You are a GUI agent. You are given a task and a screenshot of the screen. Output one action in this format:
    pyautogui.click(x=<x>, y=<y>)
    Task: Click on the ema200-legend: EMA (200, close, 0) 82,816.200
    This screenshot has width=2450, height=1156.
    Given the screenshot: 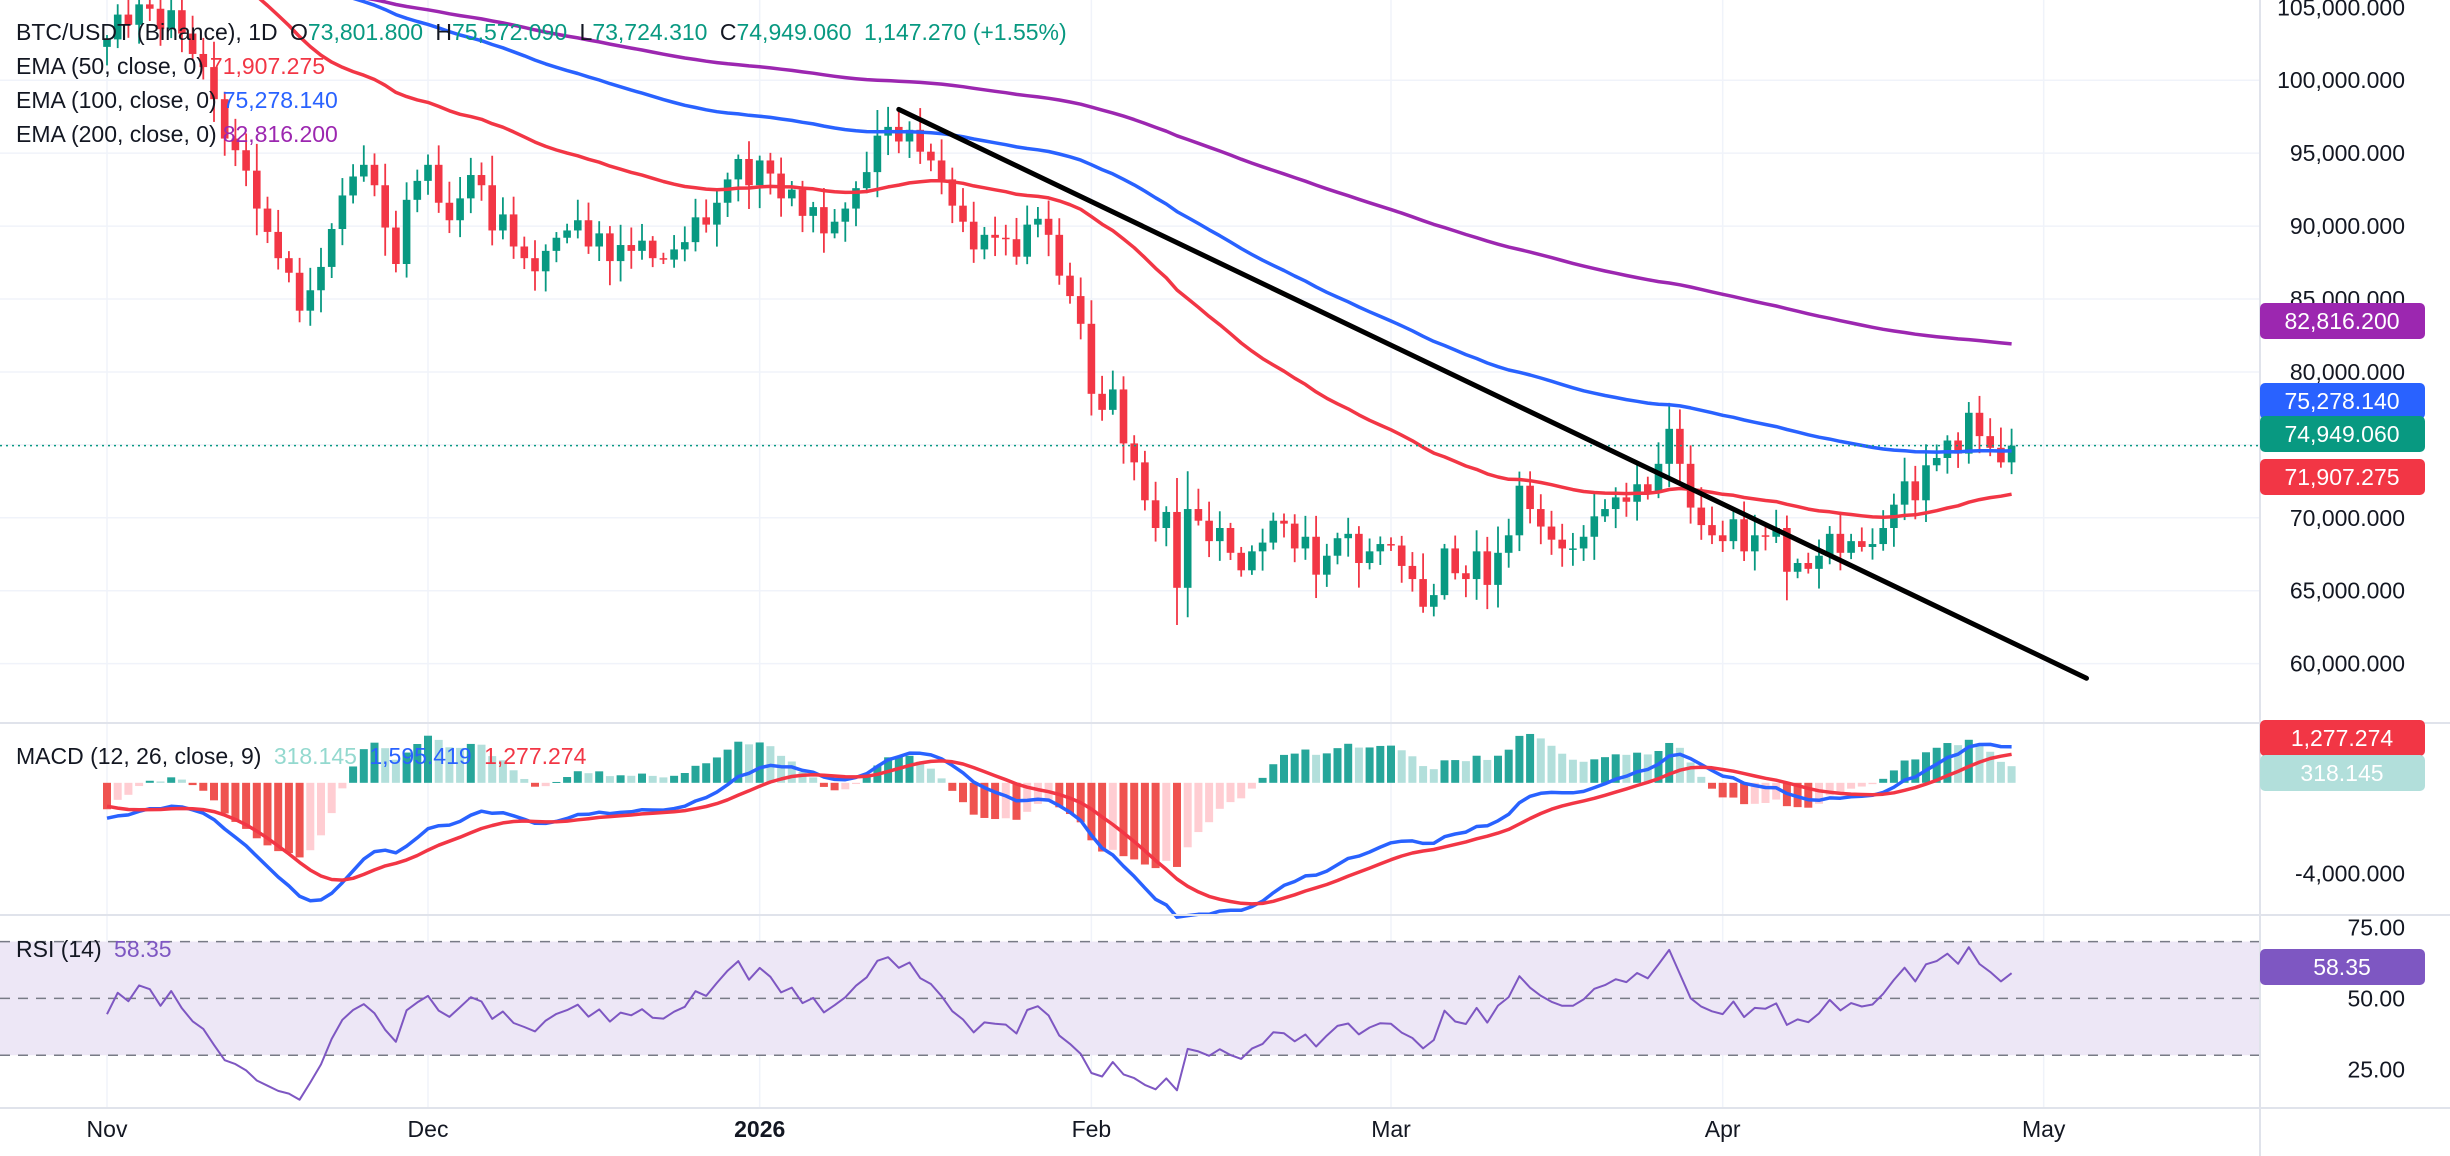 What is the action you would take?
    pyautogui.click(x=180, y=134)
    